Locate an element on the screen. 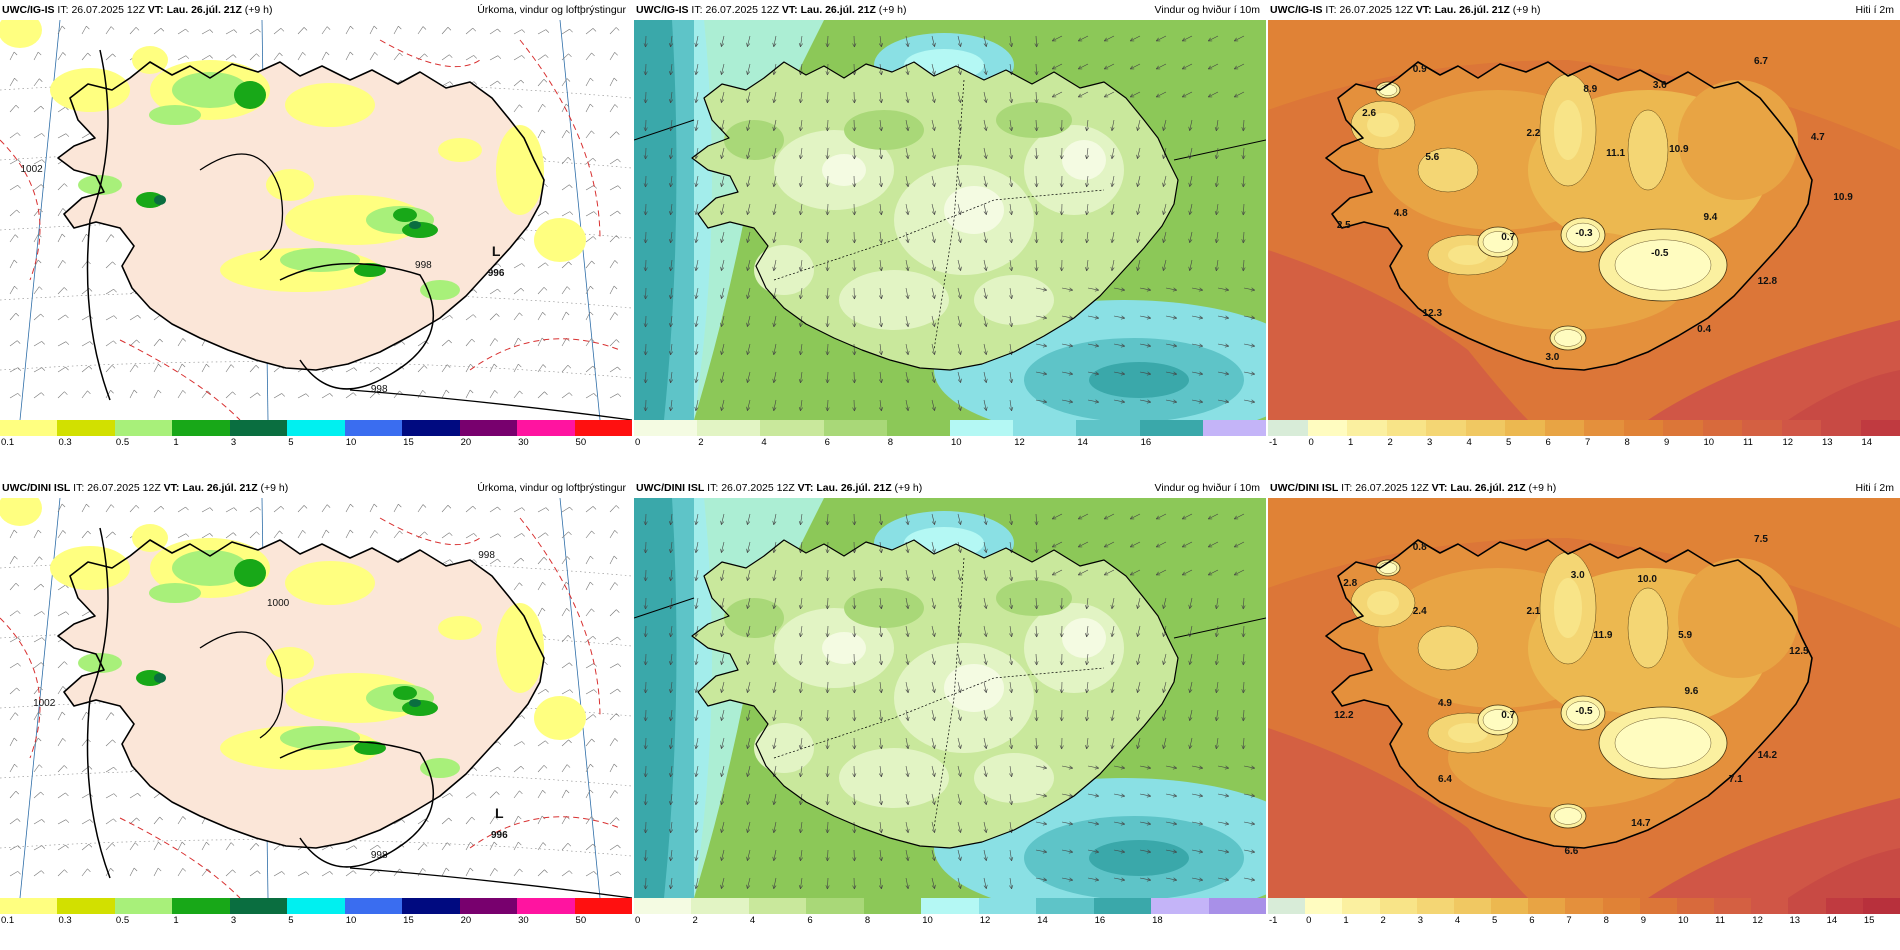 This screenshot has width=1900, height=950. map-canvas: L 996 998 998 1002 is located at coordinates (316, 220).